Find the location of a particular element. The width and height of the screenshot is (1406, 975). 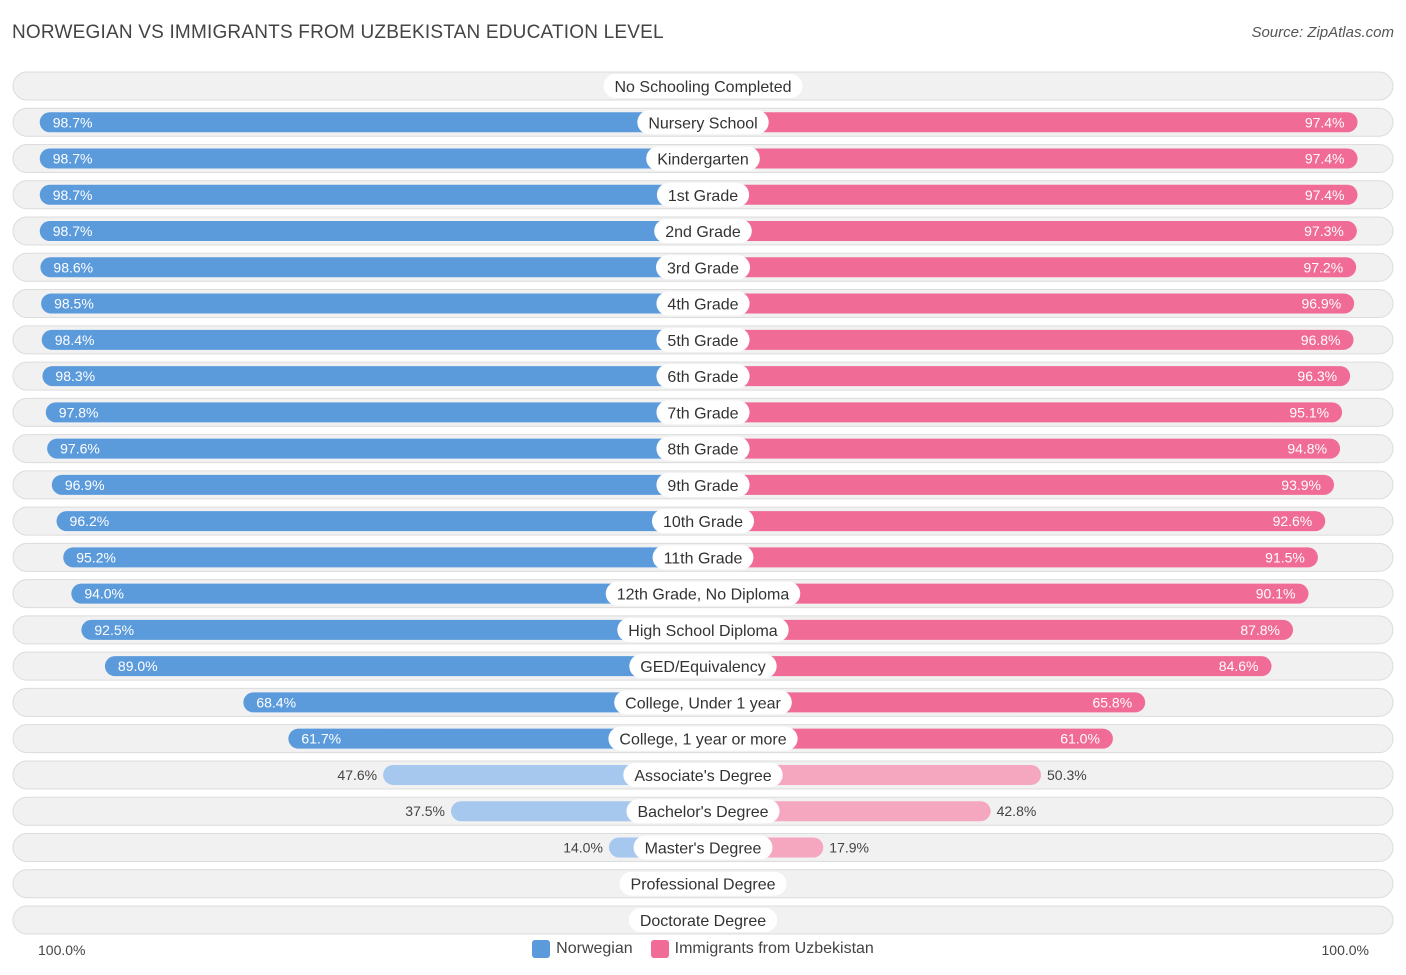

category-label-master-s-degree: Master's Degree is located at coordinates (703, 848).